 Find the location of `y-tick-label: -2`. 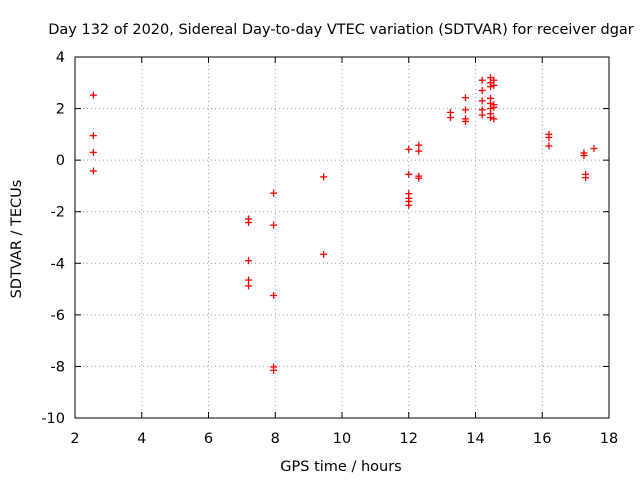

y-tick-label: -2 is located at coordinates (58, 213).